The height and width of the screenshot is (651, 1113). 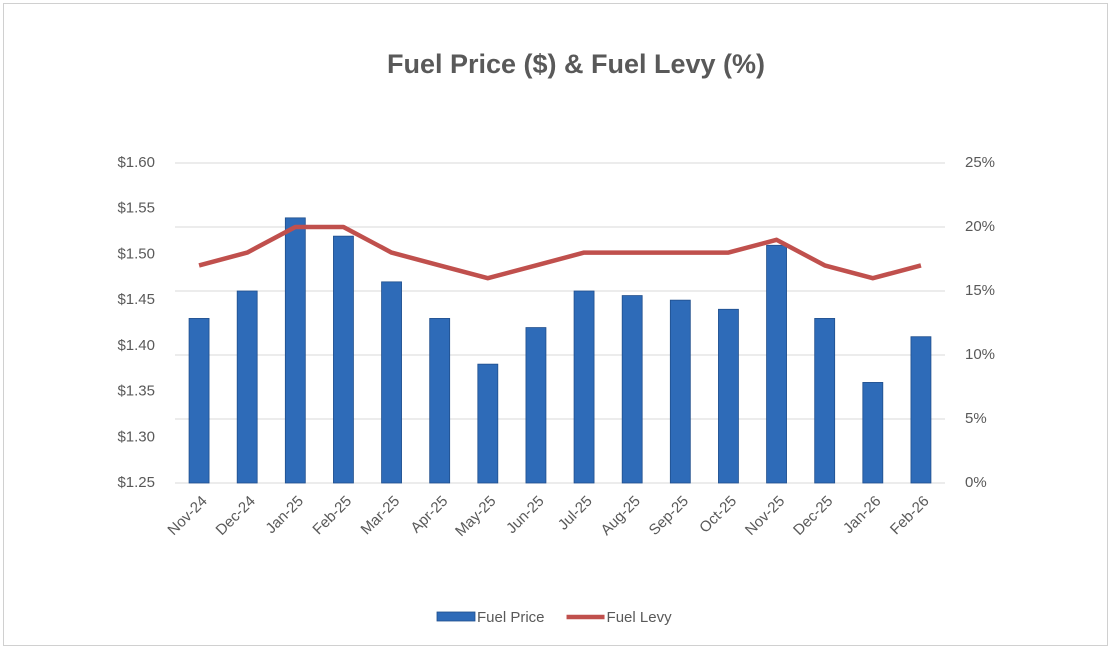 What do you see at coordinates (136, 436) in the screenshot?
I see `y-tick-label: $1.30` at bounding box center [136, 436].